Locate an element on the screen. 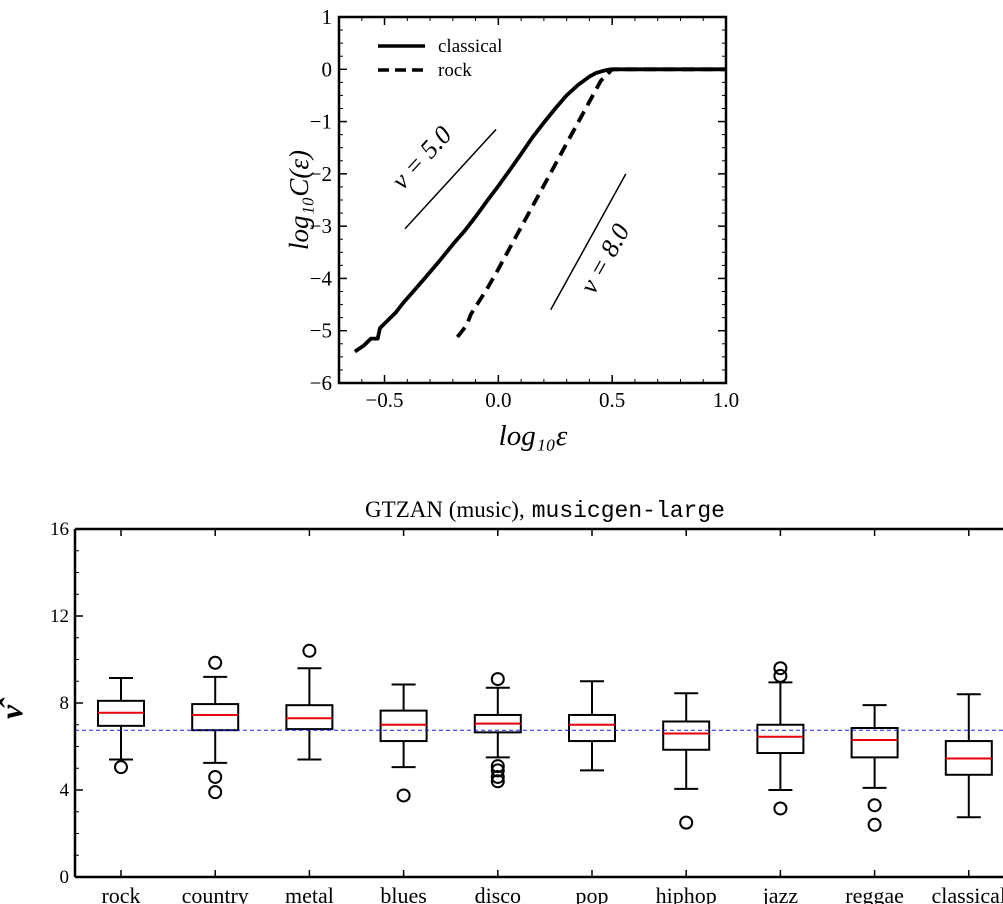 This screenshot has height=904, width=1003. box-category-label: rock is located at coordinates (120, 893).